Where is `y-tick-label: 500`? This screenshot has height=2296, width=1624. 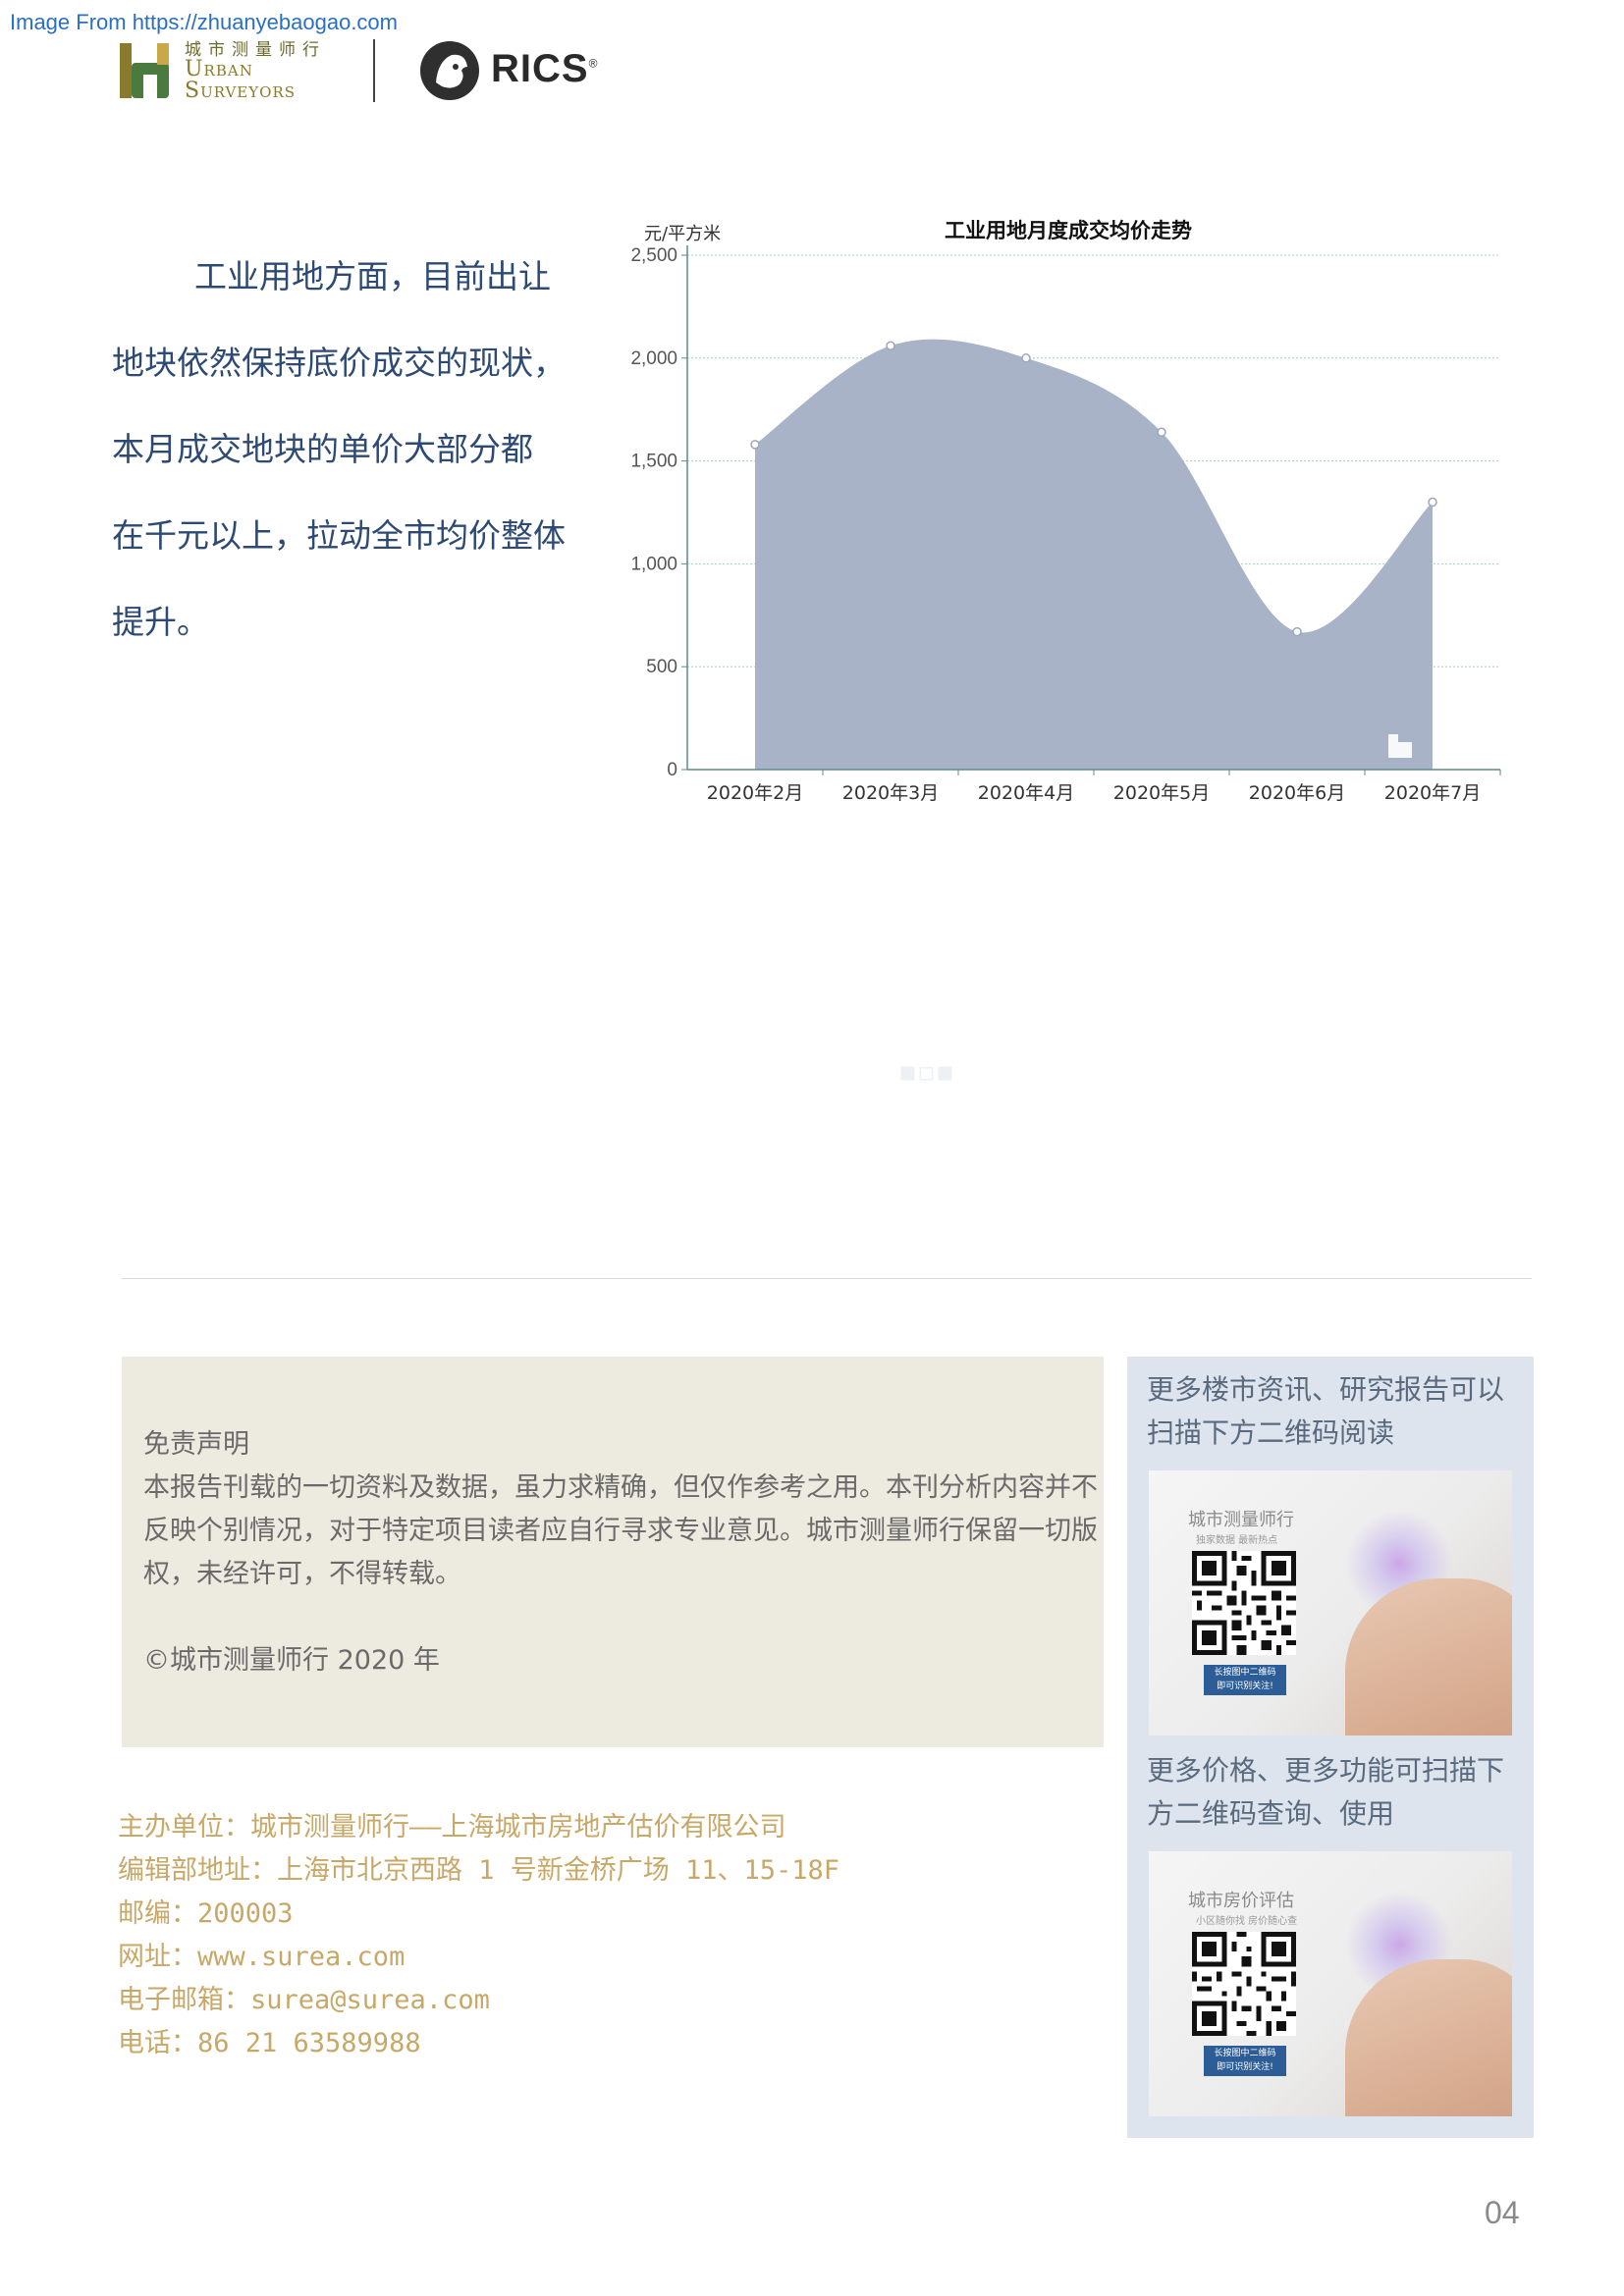 y-tick-label: 500 is located at coordinates (661, 667).